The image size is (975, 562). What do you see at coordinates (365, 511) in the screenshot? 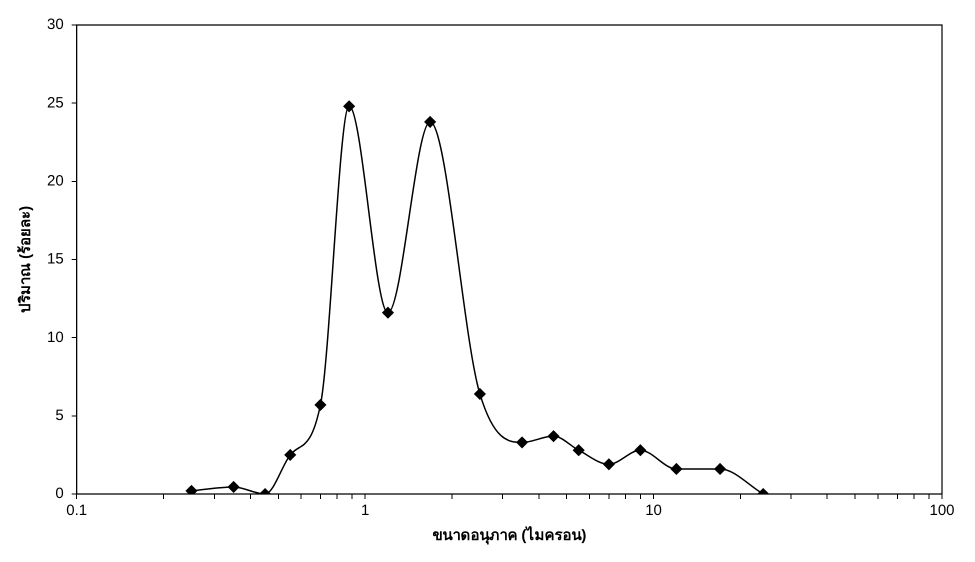
I see `x-tick-label: 1` at bounding box center [365, 511].